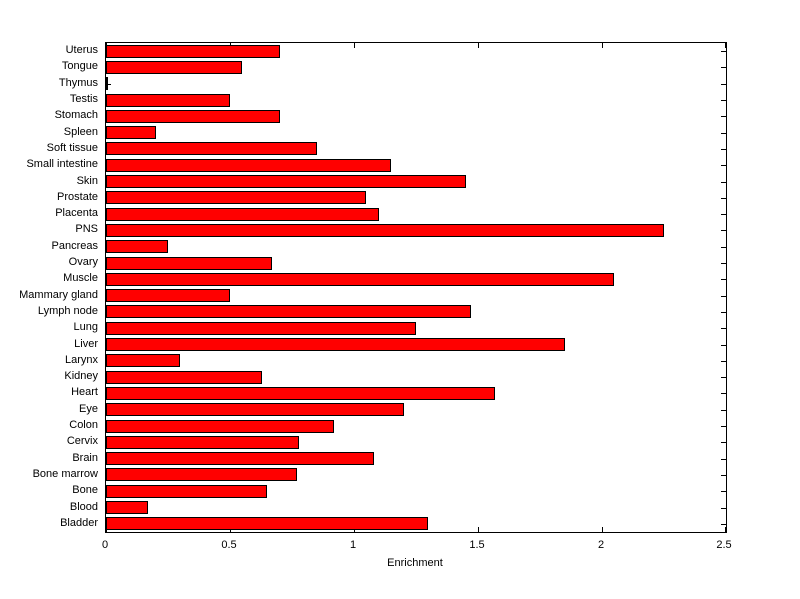 Image resolution: width=800 pixels, height=599 pixels. I want to click on bar-thymus, so click(107, 83).